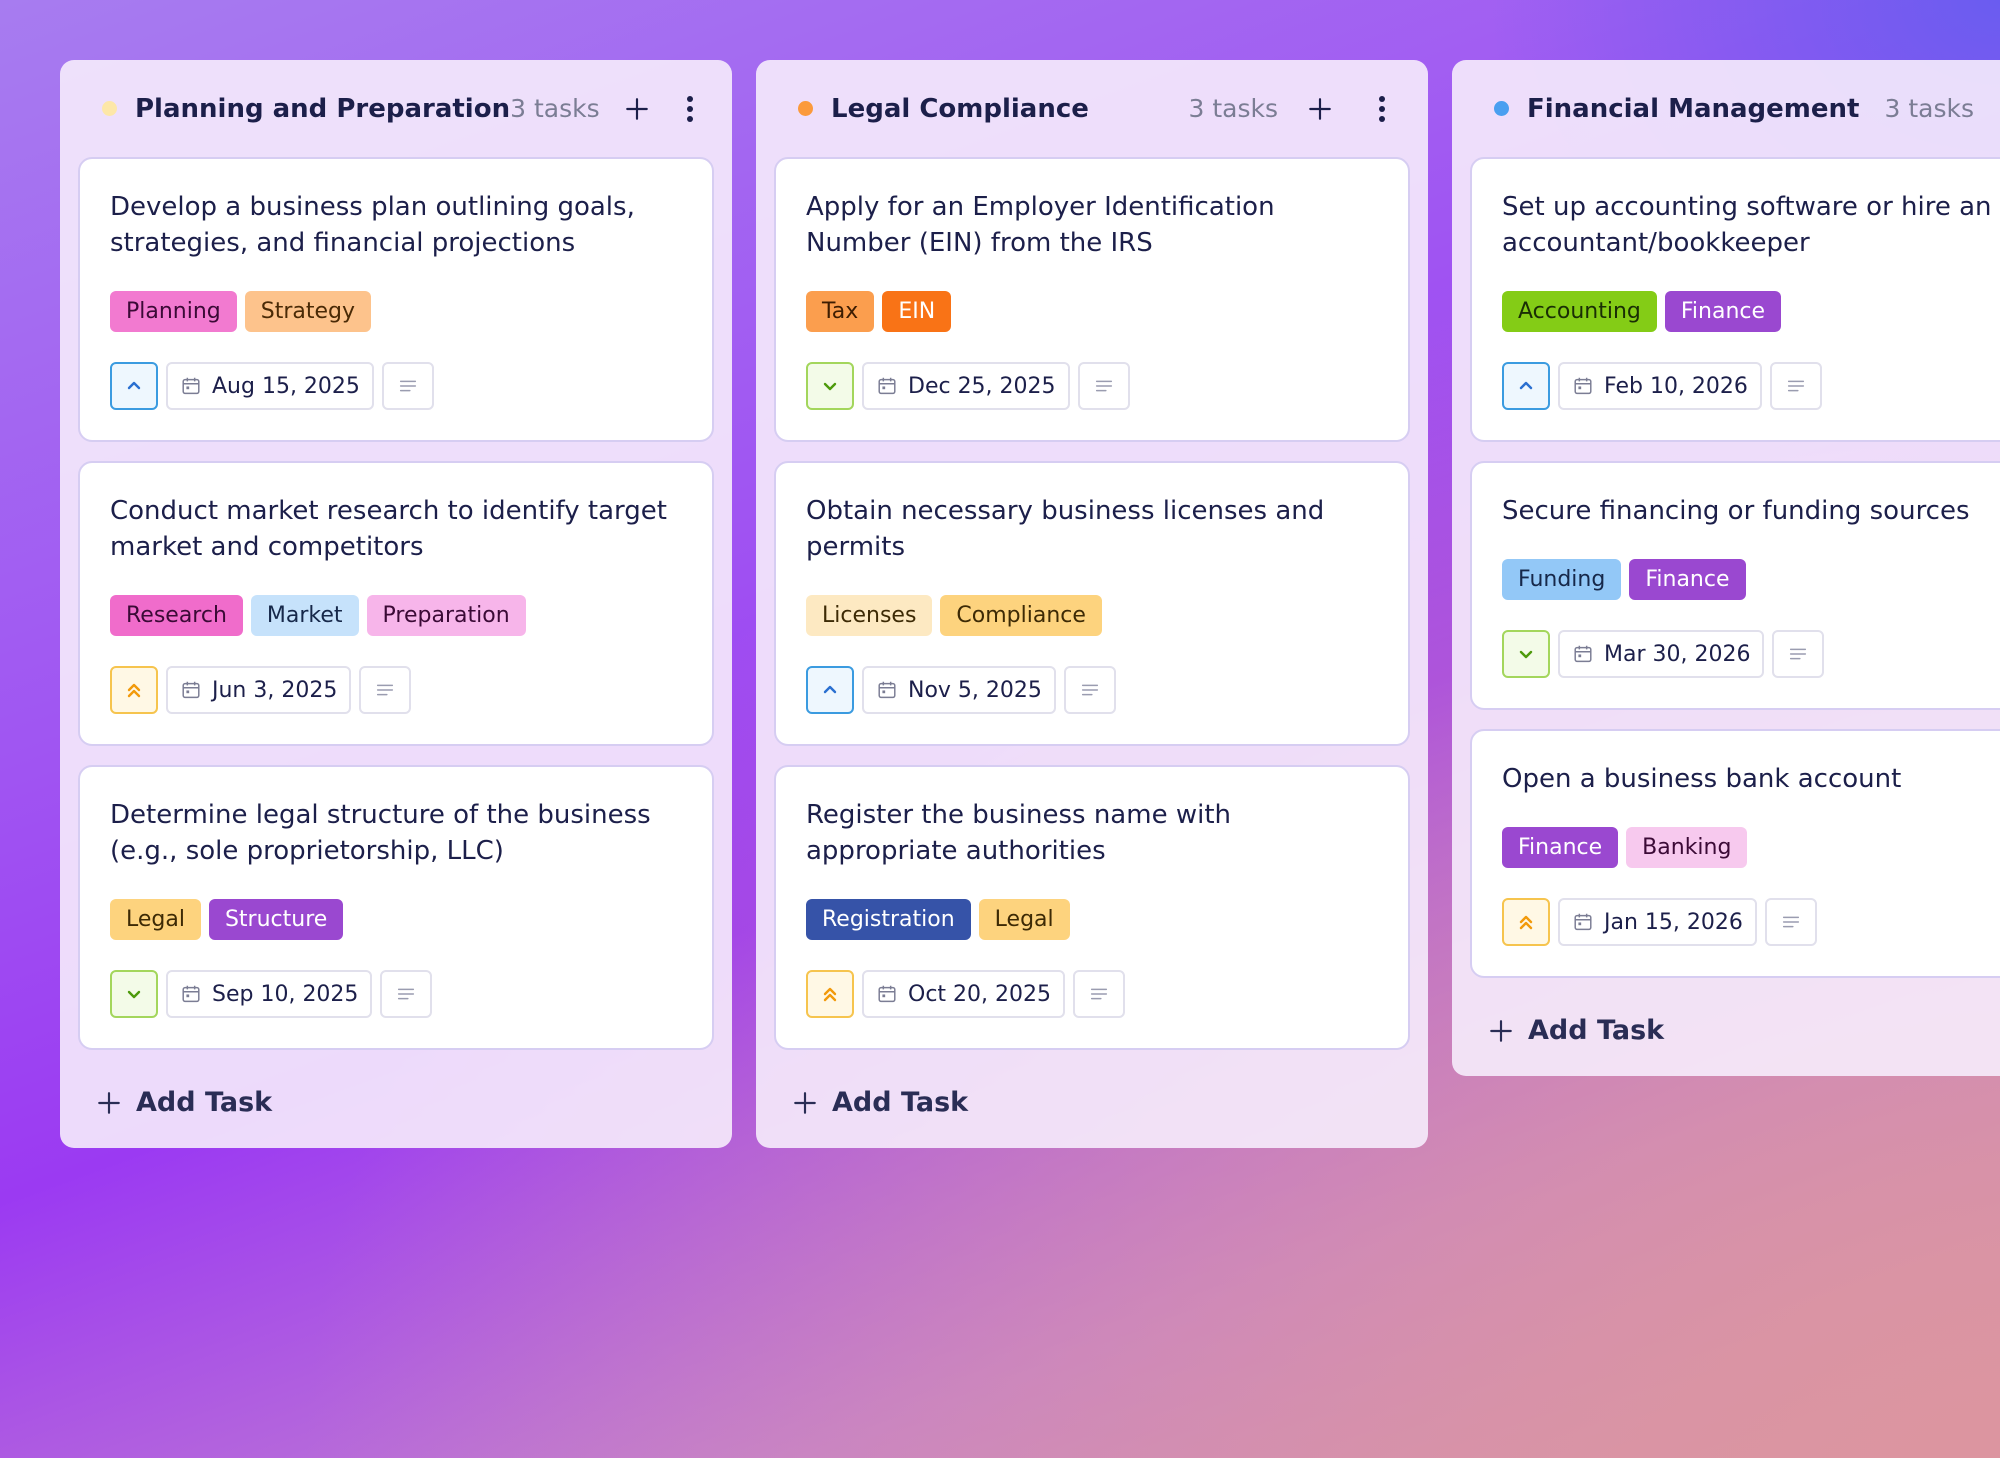  I want to click on tag: EIN, so click(917, 311).